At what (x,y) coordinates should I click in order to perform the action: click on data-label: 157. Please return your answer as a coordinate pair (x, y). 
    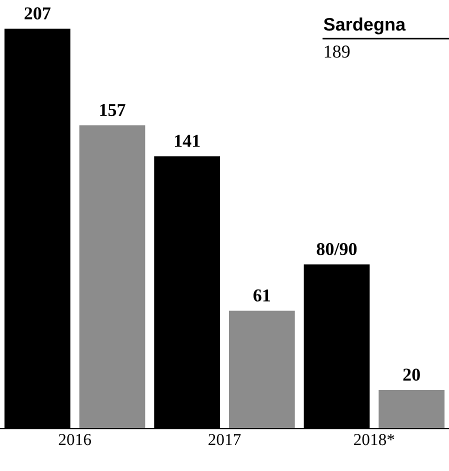
    Looking at the image, I should click on (113, 110).